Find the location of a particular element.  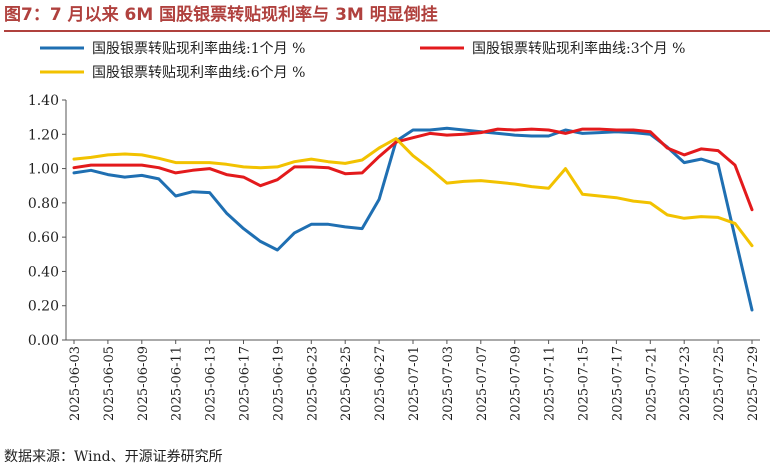

y-tick-label: 1.40 is located at coordinates (43, 101).